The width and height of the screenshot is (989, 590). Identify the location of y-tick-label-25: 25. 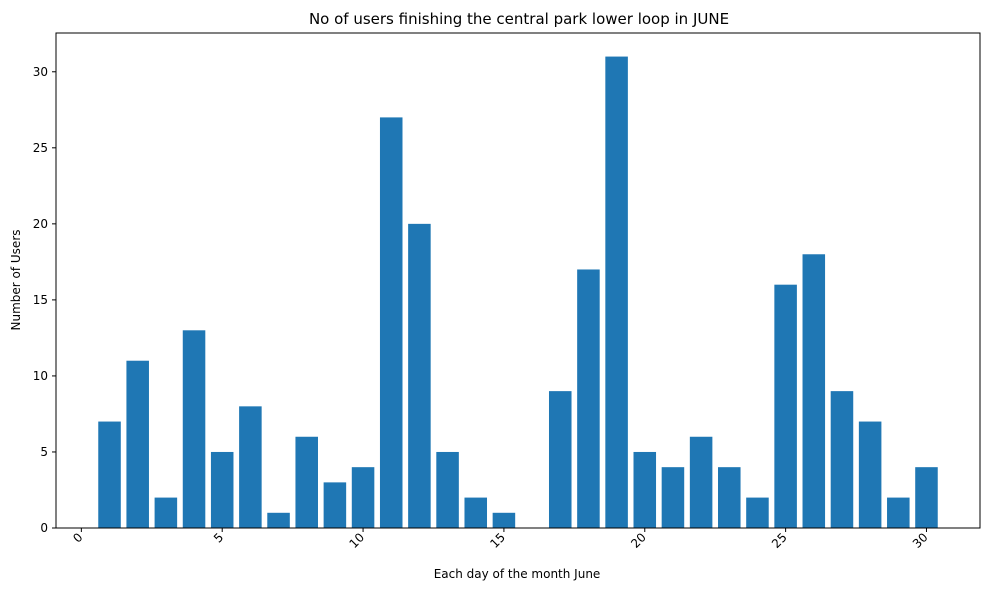
(40, 148).